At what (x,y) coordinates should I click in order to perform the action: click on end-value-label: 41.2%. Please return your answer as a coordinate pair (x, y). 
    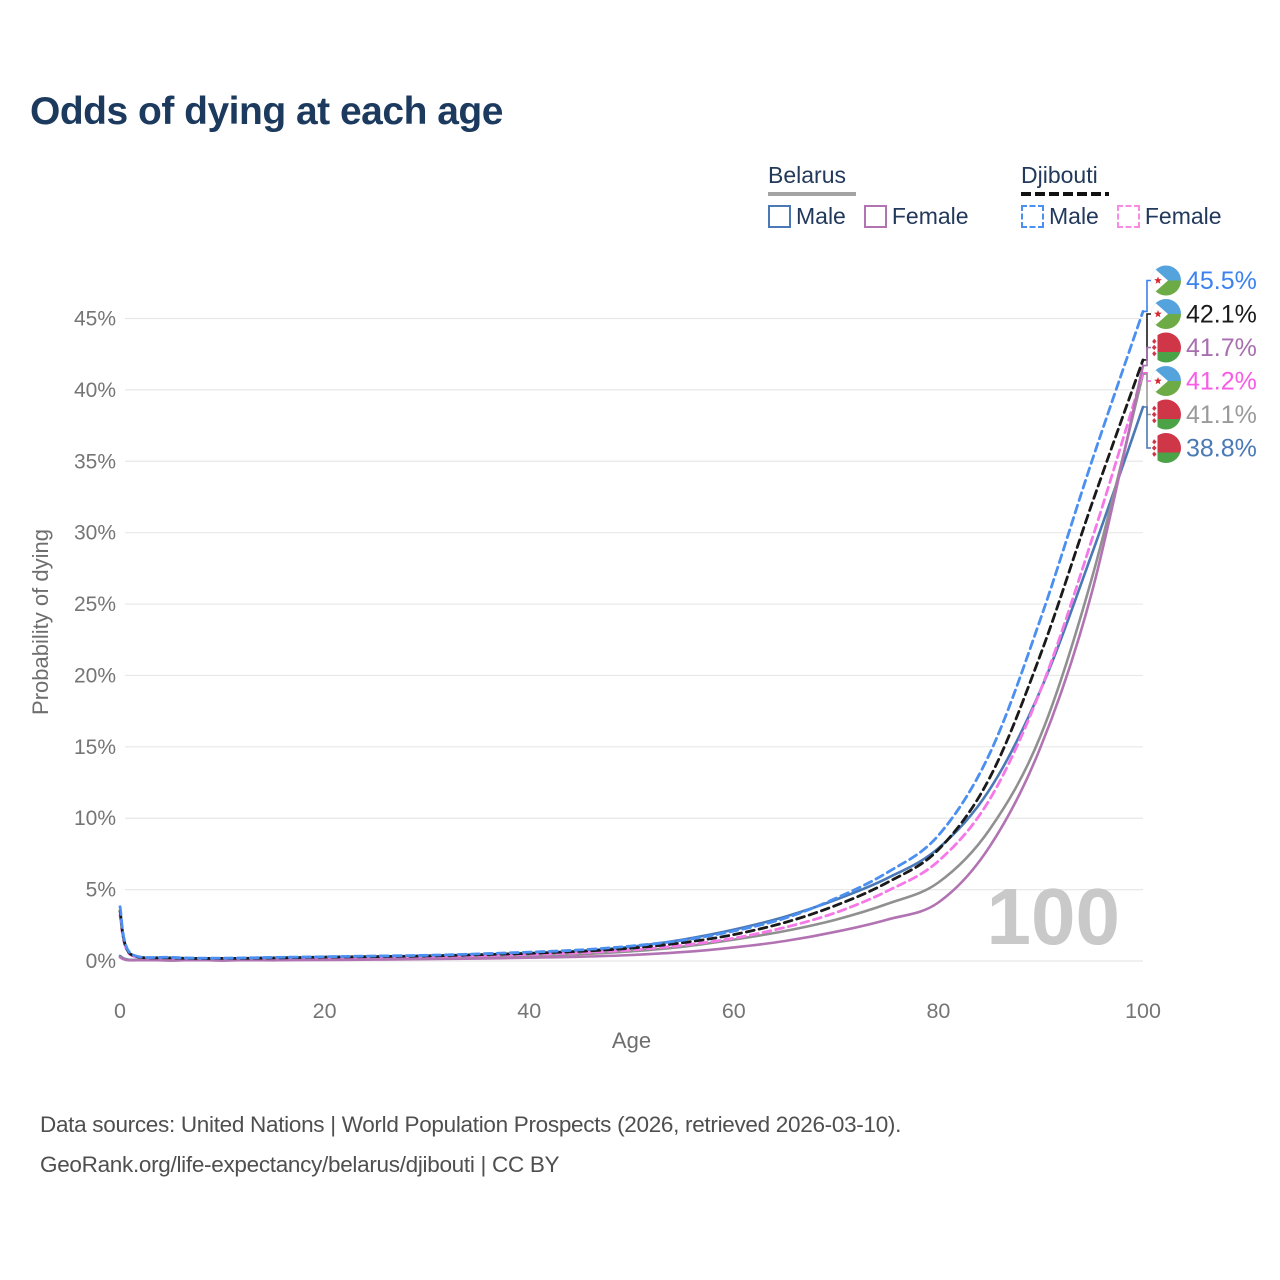
    Looking at the image, I should click on (1221, 382).